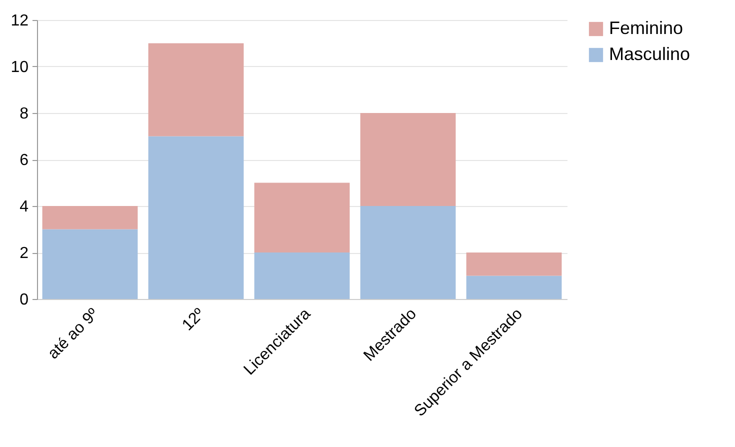 This screenshot has width=735, height=447. What do you see at coordinates (24, 207) in the screenshot?
I see `y-tick-label: 4` at bounding box center [24, 207].